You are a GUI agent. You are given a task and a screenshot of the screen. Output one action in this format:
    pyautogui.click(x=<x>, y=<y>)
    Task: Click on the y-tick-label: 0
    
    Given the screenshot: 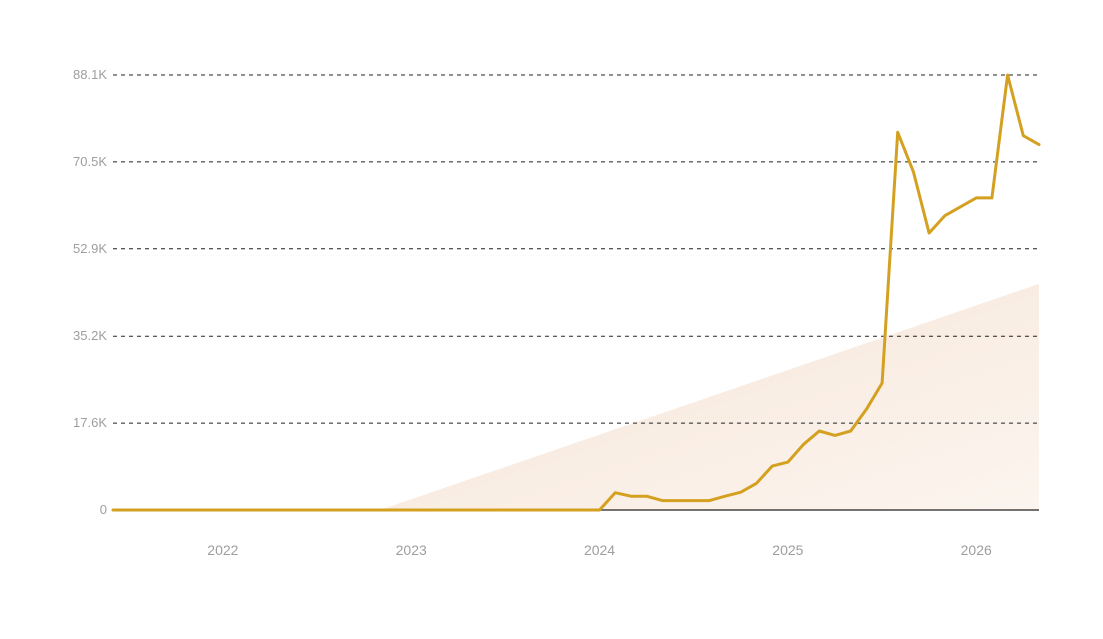 What is the action you would take?
    pyautogui.click(x=103, y=509)
    